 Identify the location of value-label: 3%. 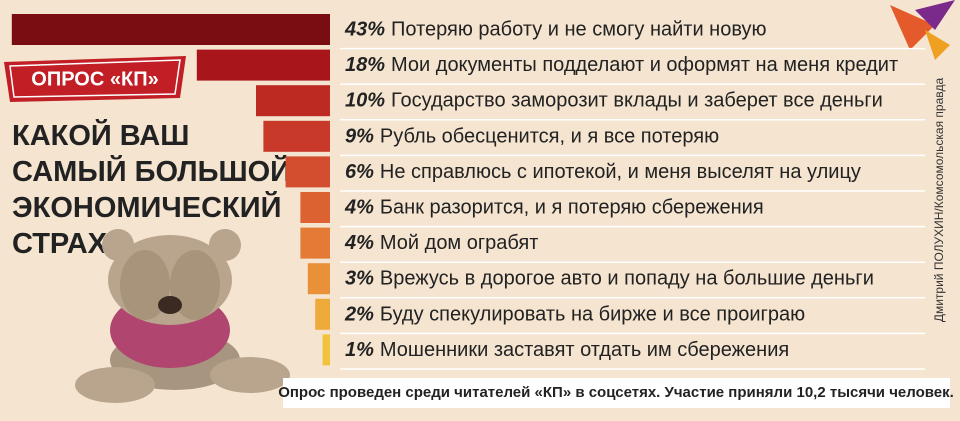
(359, 279).